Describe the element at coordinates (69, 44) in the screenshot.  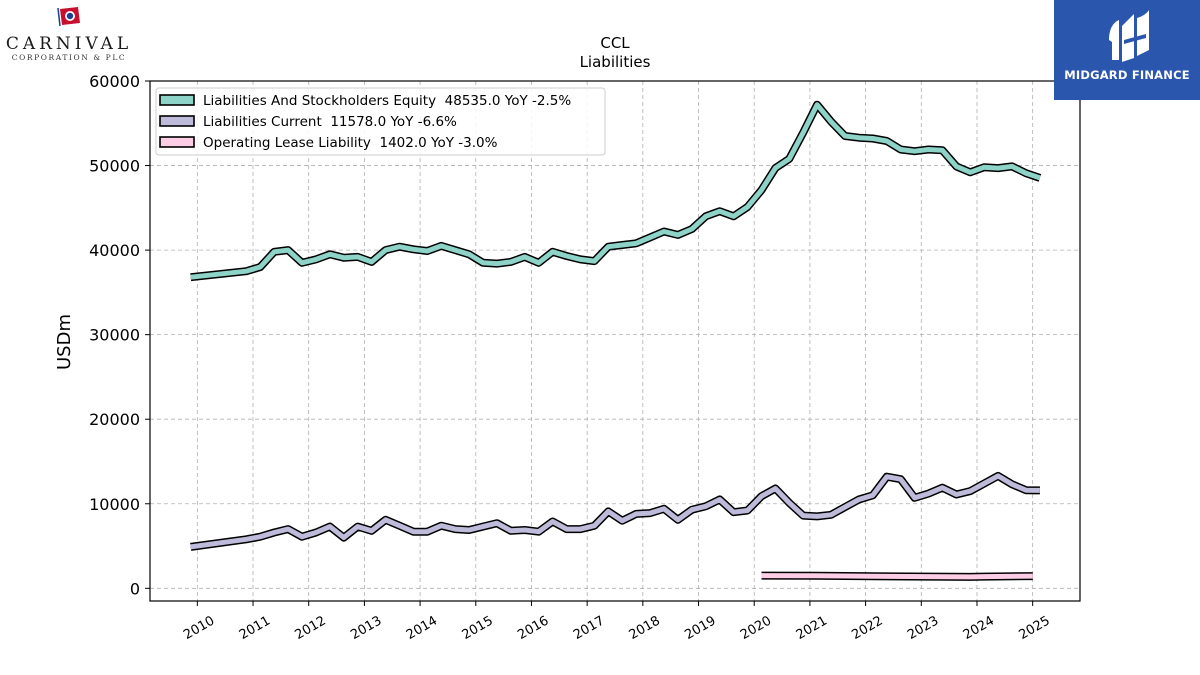
I see `company-wordmark: CARNIVAL` at that location.